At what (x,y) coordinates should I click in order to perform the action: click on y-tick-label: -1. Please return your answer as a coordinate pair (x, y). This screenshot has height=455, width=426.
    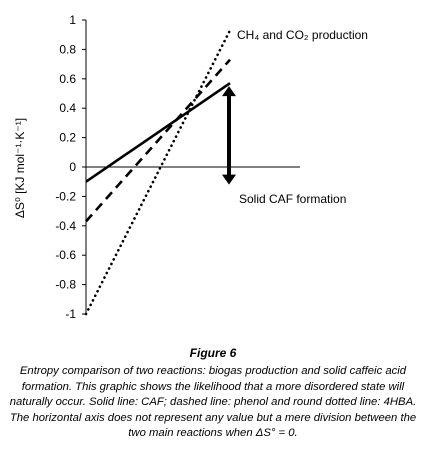
    Looking at the image, I should click on (70, 314).